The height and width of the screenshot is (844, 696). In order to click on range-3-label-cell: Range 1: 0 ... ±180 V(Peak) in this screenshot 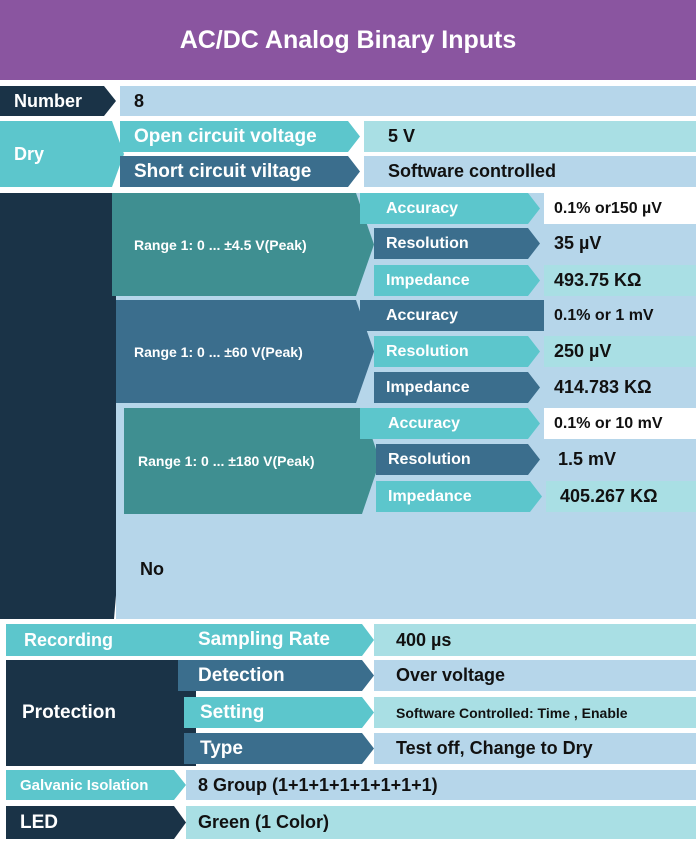, I will do `click(252, 461)`.